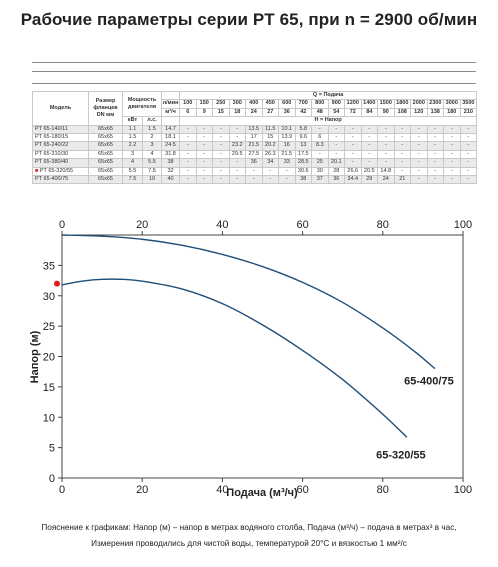 This screenshot has width=498, height=567. What do you see at coordinates (287, 146) in the screenshot?
I see `cell-head: 16` at bounding box center [287, 146].